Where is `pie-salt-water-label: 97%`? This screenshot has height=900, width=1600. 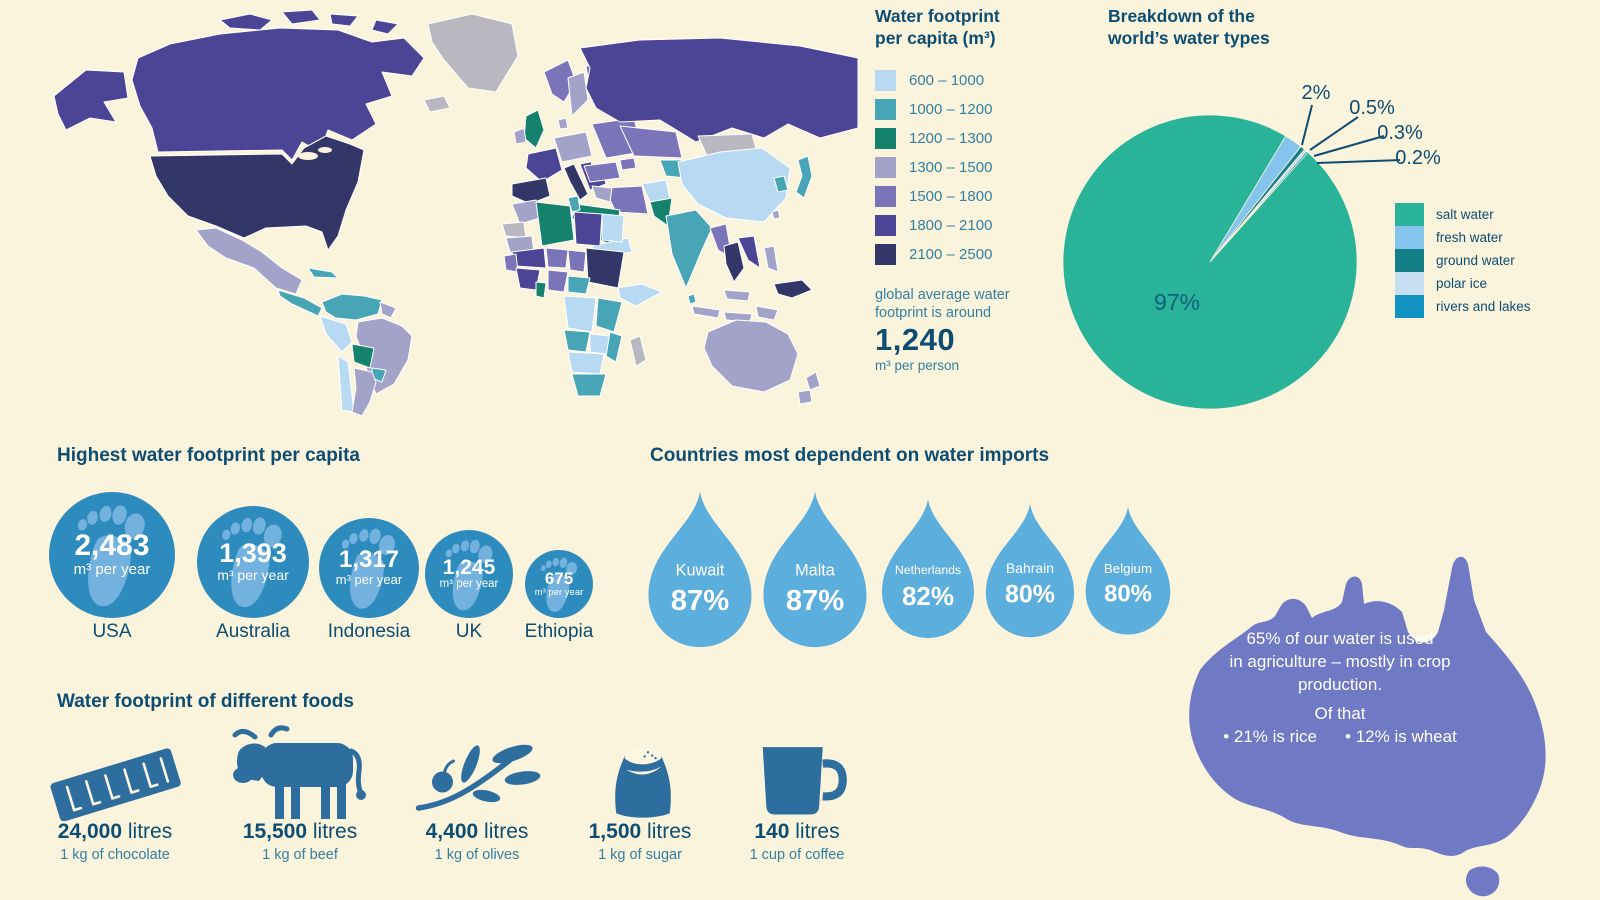 pie-salt-water-label: 97% is located at coordinates (1177, 302).